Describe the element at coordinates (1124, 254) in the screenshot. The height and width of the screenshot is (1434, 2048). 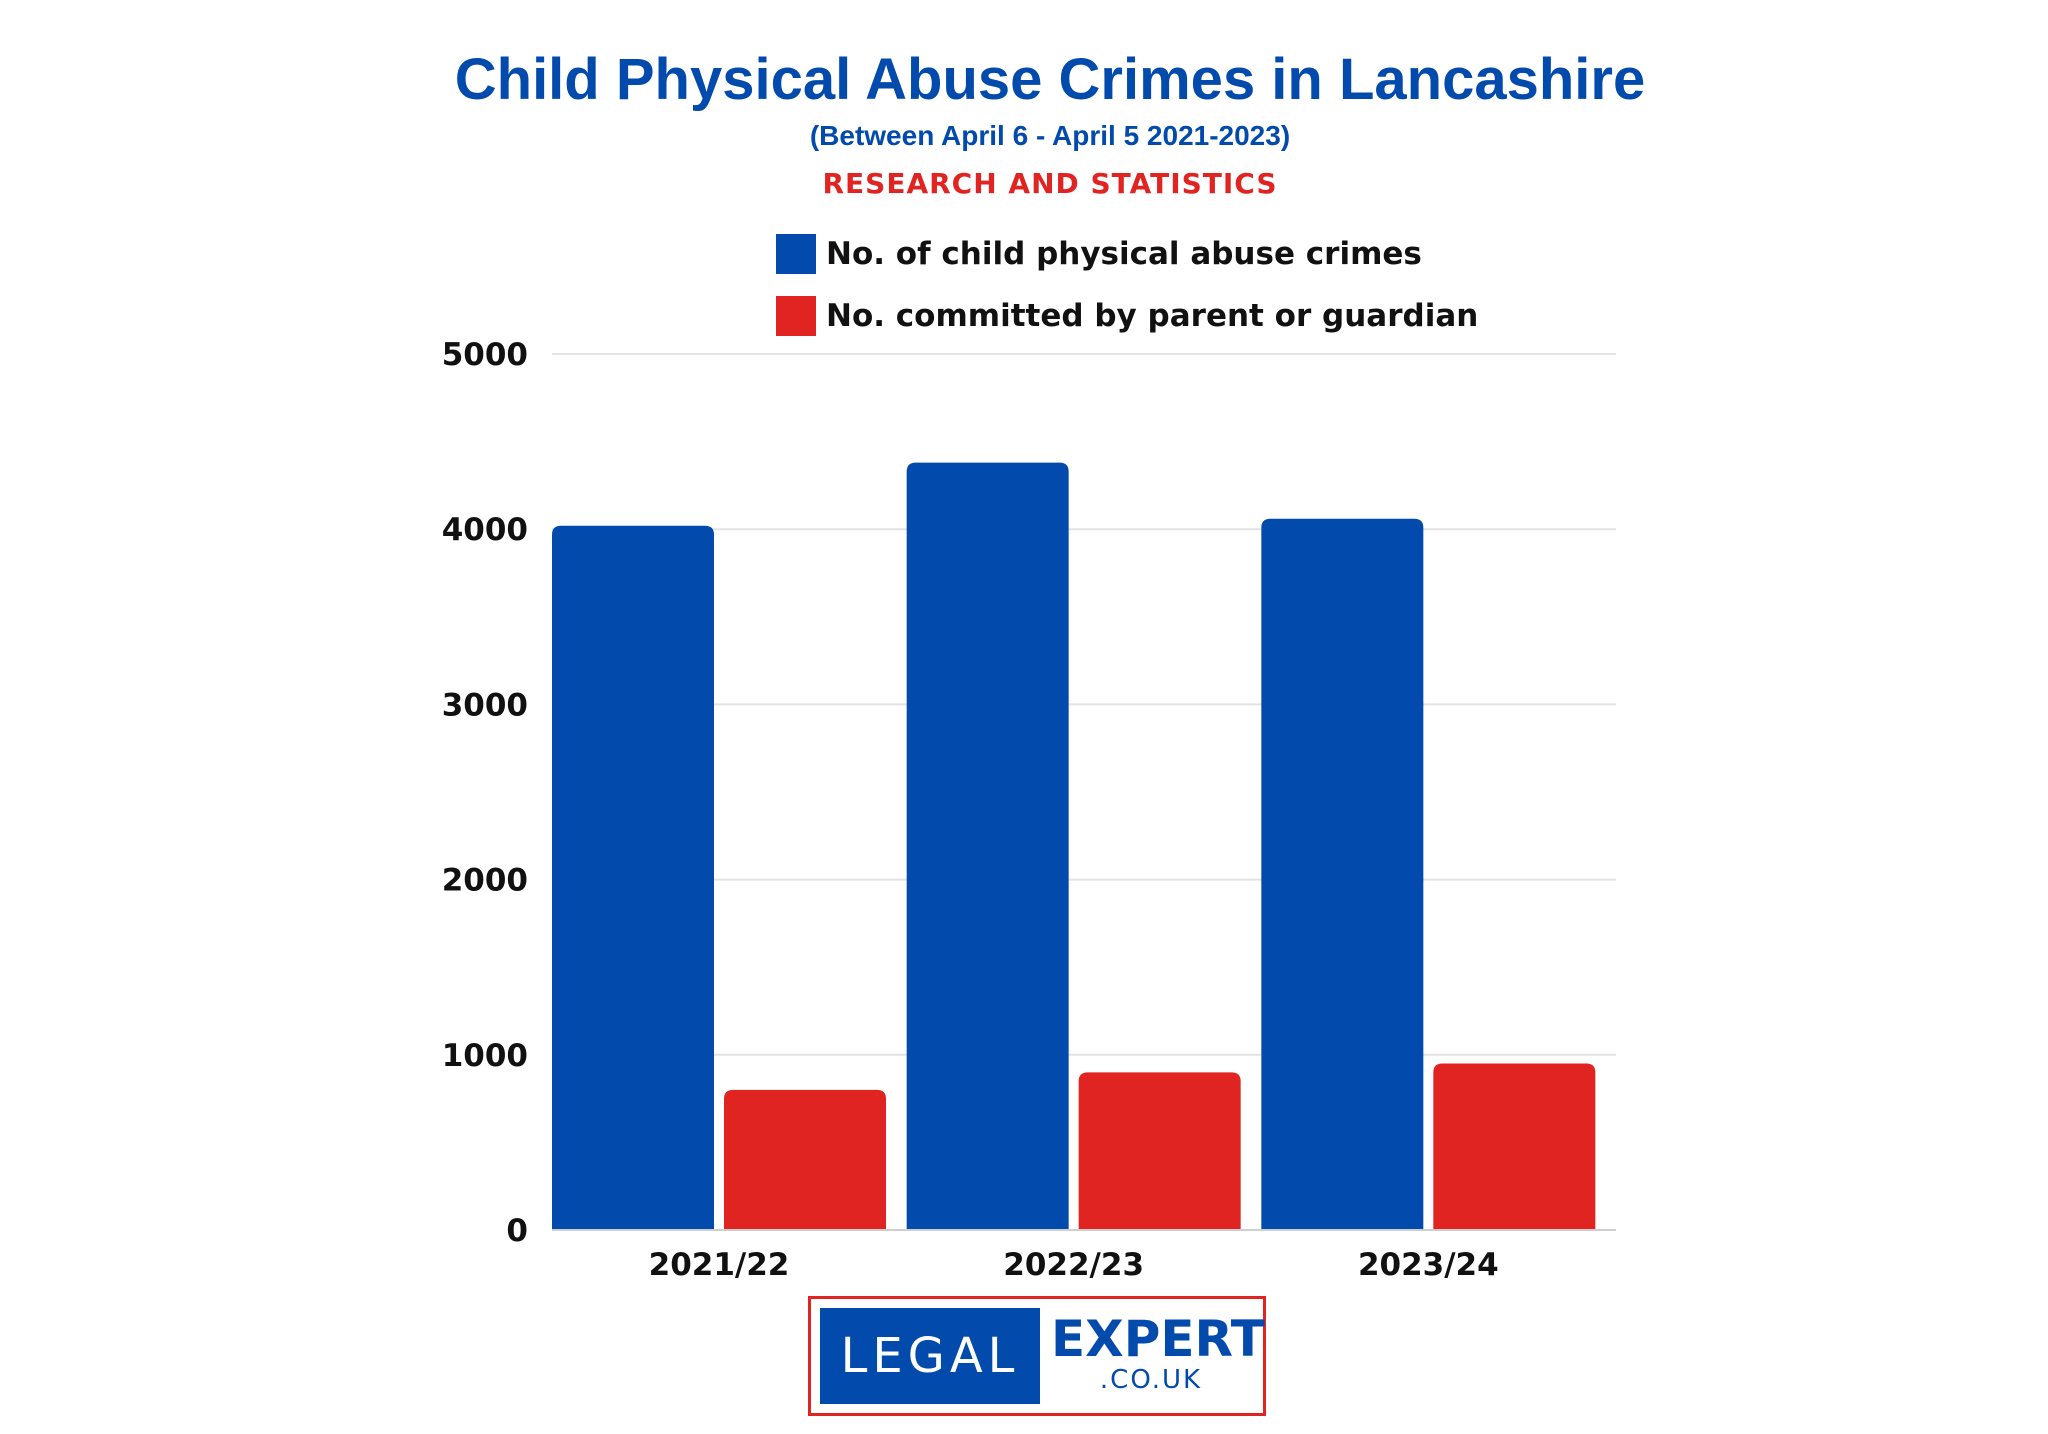
I see `legend-label-crimes: No. of child physical abuse crimes` at that location.